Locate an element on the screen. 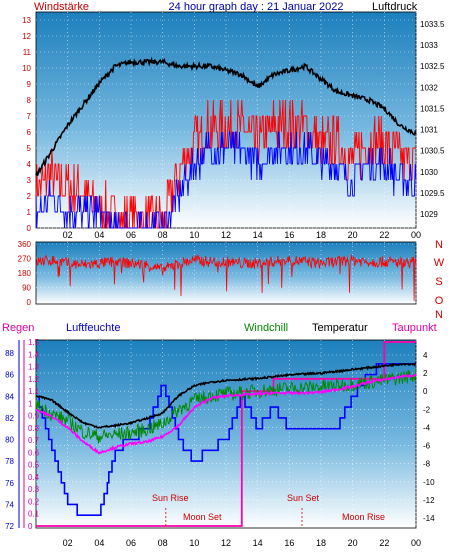 Image resolution: width=462 pixels, height=555 pixels. rain-tick-label: 0.4 is located at coordinates (34, 477).